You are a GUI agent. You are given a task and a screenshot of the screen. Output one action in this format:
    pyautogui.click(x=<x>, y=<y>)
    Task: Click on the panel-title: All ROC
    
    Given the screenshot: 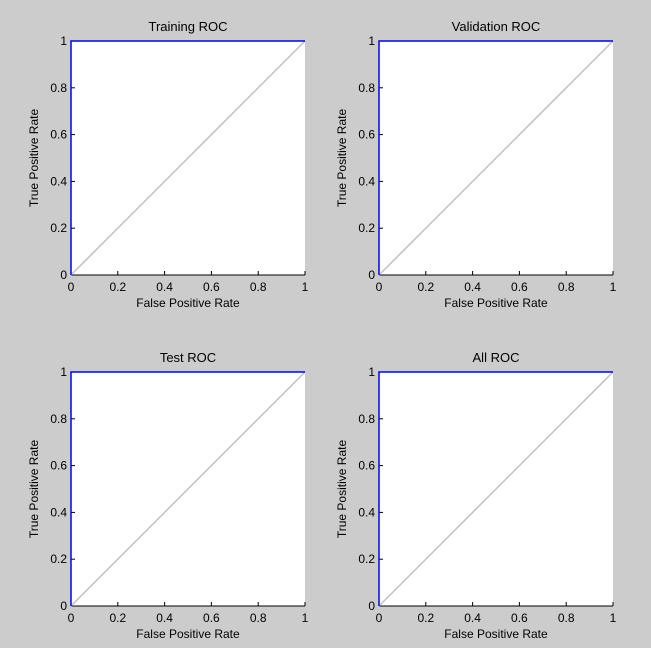 What is the action you would take?
    pyautogui.click(x=496, y=357)
    